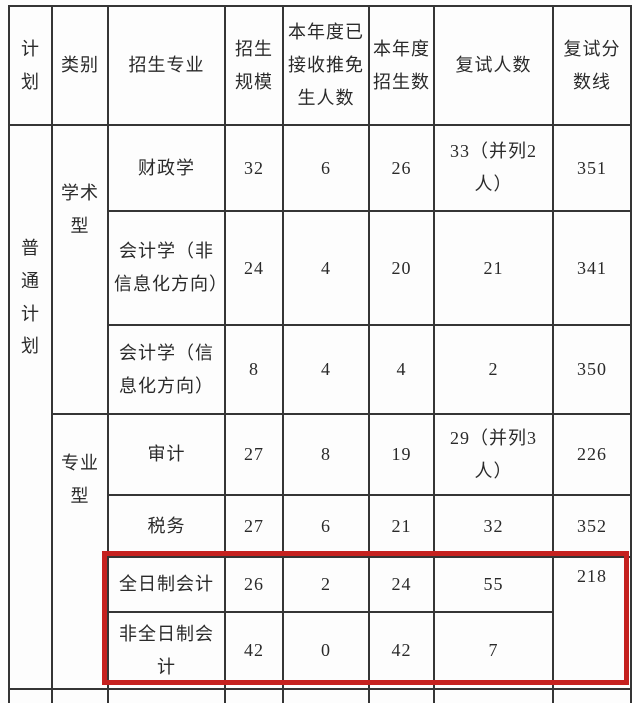 Image resolution: width=632 pixels, height=703 pixels. I want to click on cell-tuimian: 2, so click(326, 584).